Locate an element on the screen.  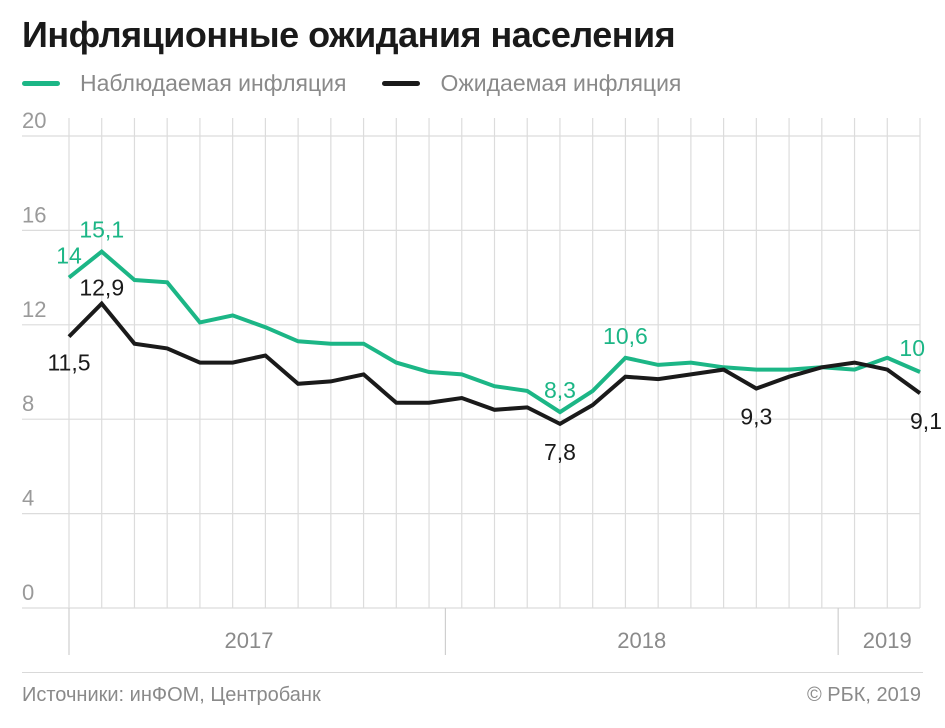
legend-label-expected: Ожидаемая инфляция is located at coordinates (561, 82).